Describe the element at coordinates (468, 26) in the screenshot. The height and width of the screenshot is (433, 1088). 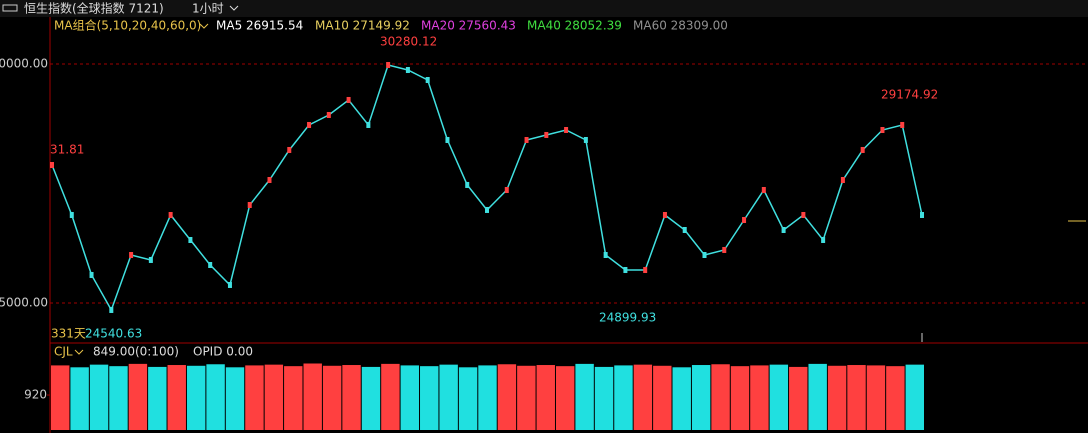
I see `legend-item: MA20 27560.43` at that location.